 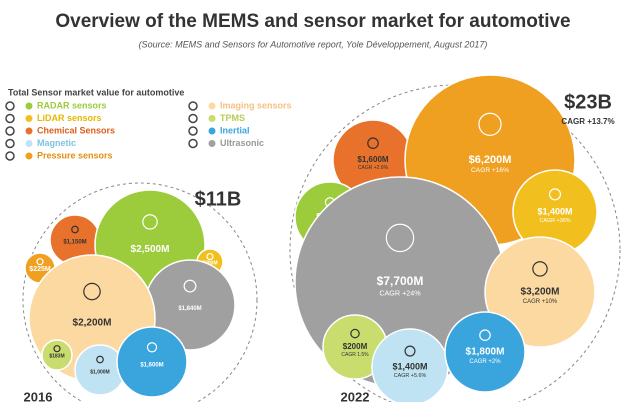 What do you see at coordinates (242, 143) in the screenshot?
I see `legend-label: Ultrasonic` at bounding box center [242, 143].